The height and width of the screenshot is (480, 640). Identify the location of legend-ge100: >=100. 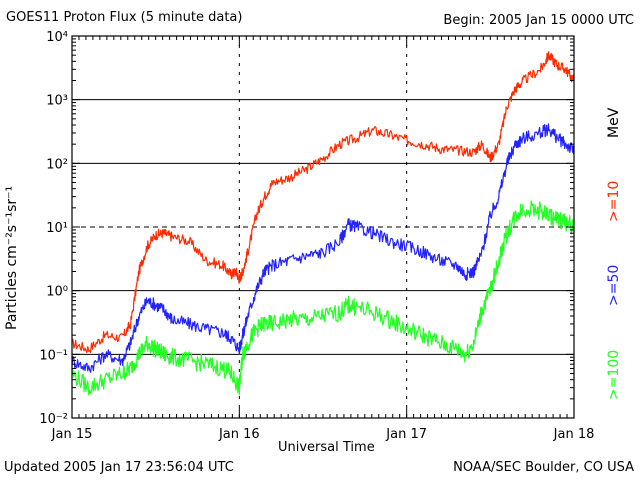
(614, 374).